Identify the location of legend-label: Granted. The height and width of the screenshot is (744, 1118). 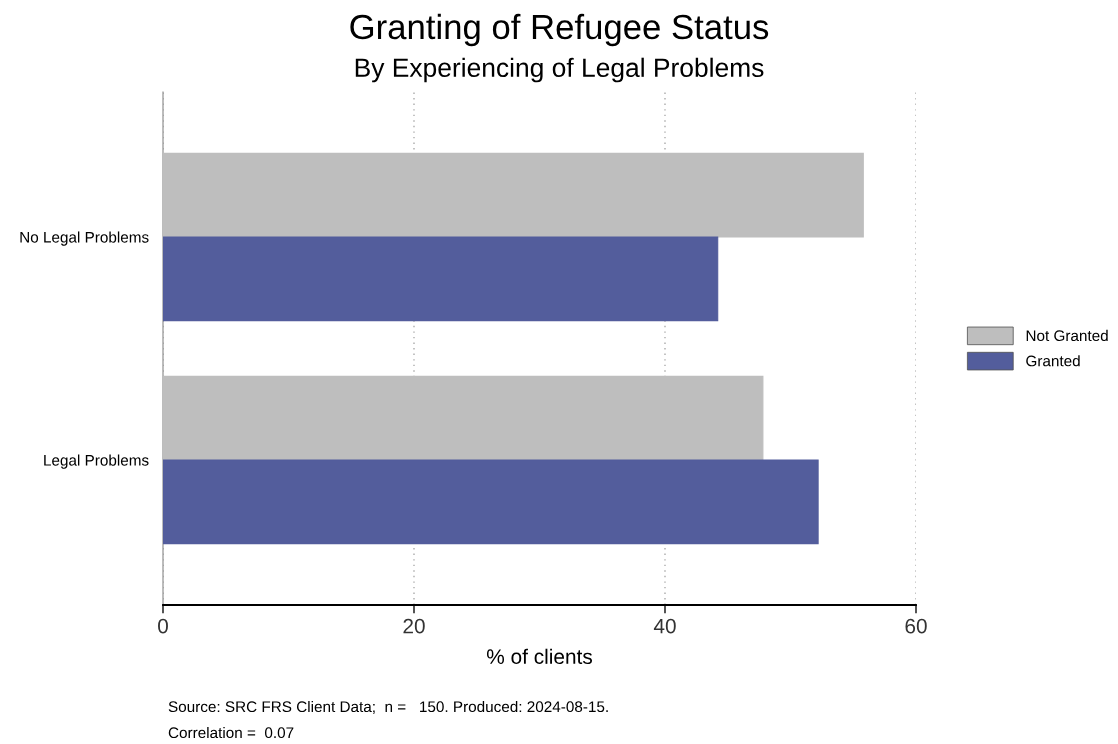
(1053, 361).